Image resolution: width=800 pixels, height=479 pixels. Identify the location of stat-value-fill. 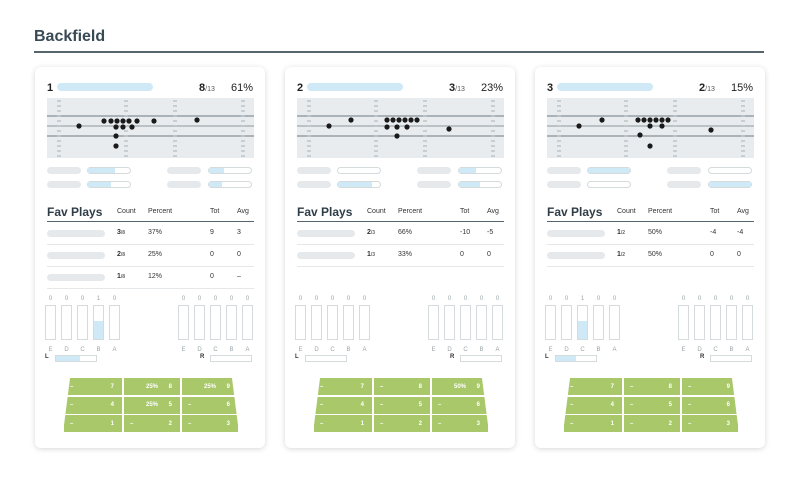
(469, 184).